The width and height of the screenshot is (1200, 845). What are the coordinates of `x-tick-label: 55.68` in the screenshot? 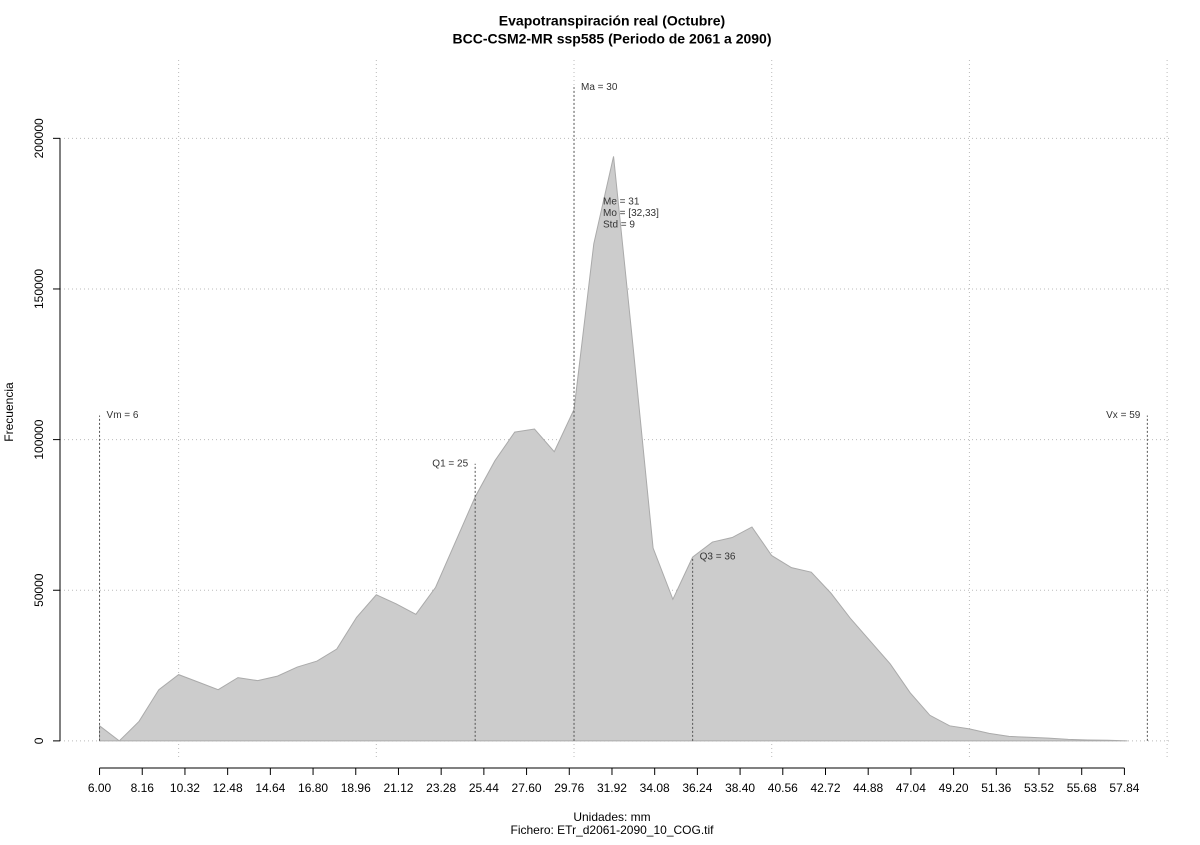 It's located at (1082, 788).